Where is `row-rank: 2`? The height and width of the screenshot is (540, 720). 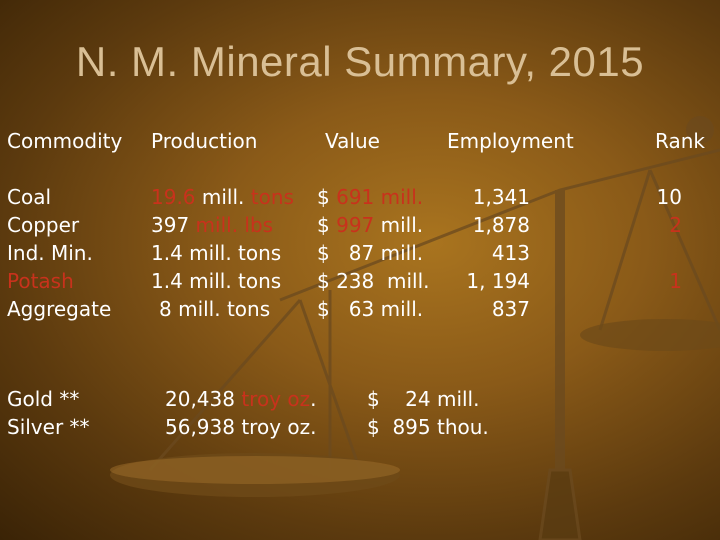
row-rank: 2 is located at coordinates (675, 225).